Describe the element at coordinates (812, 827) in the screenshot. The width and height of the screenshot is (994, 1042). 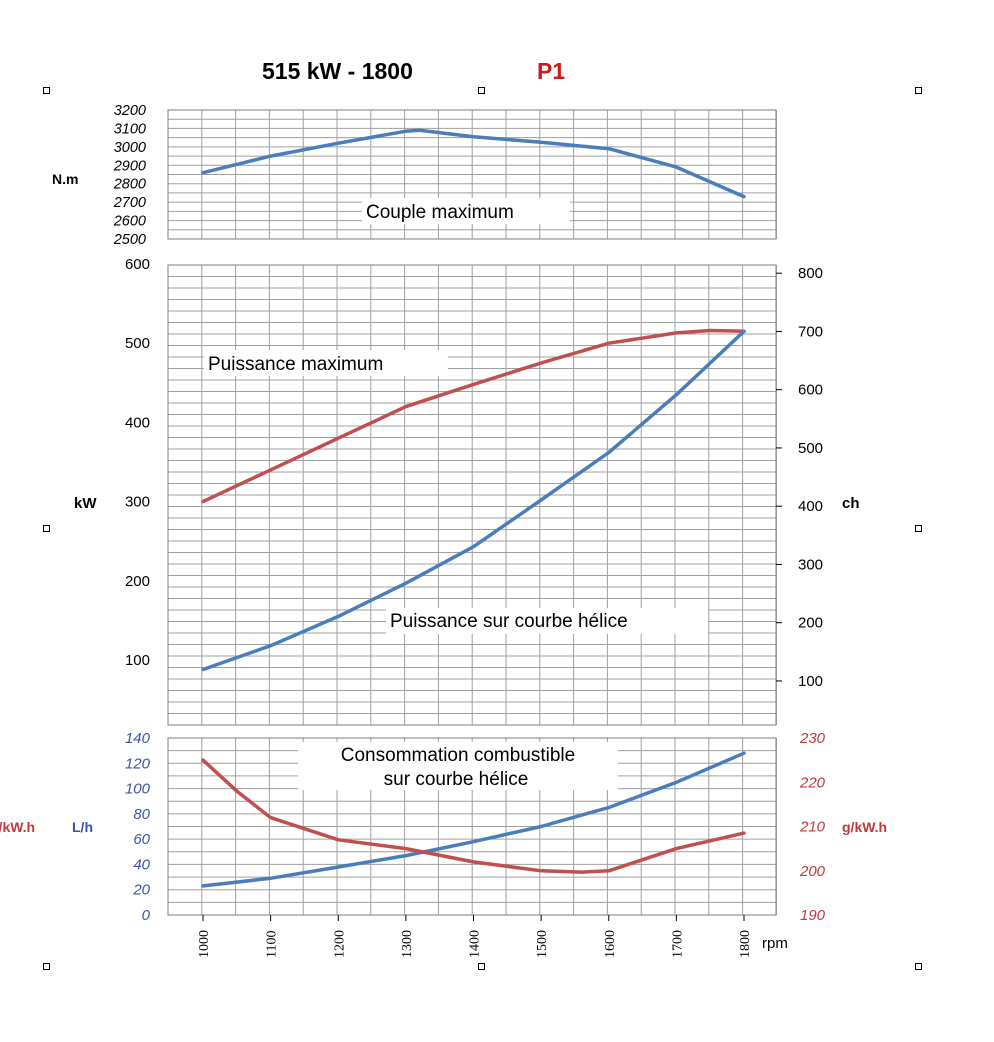
I see `y-right-tick-label: 210` at that location.